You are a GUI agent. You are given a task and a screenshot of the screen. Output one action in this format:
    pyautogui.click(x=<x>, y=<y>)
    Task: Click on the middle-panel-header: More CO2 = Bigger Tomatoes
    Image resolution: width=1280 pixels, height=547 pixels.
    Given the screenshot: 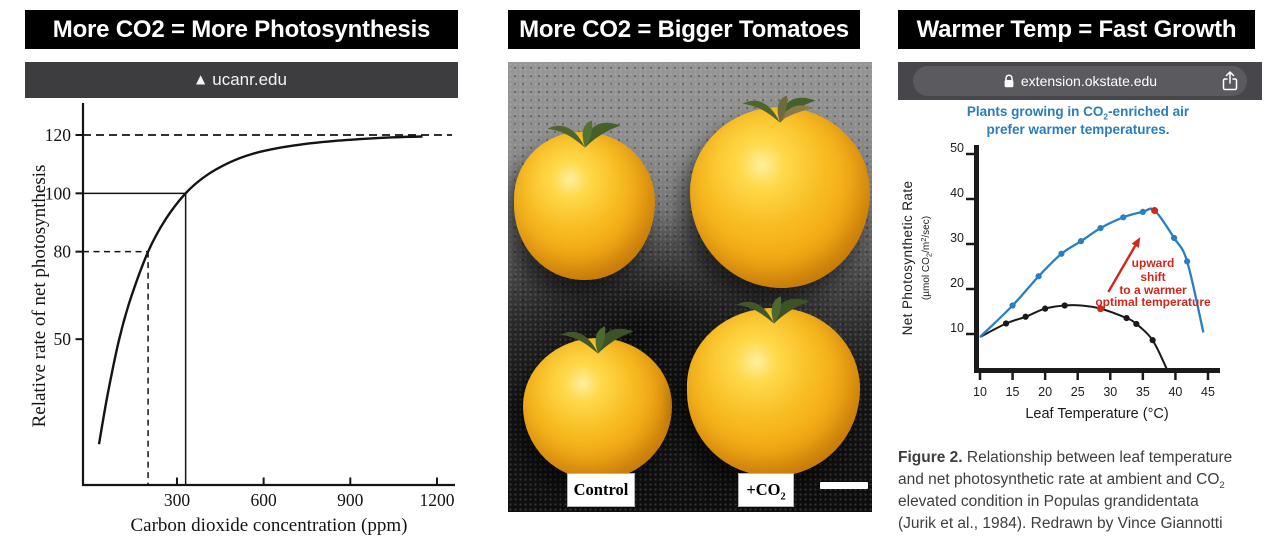 What is the action you would take?
    pyautogui.click(x=684, y=29)
    